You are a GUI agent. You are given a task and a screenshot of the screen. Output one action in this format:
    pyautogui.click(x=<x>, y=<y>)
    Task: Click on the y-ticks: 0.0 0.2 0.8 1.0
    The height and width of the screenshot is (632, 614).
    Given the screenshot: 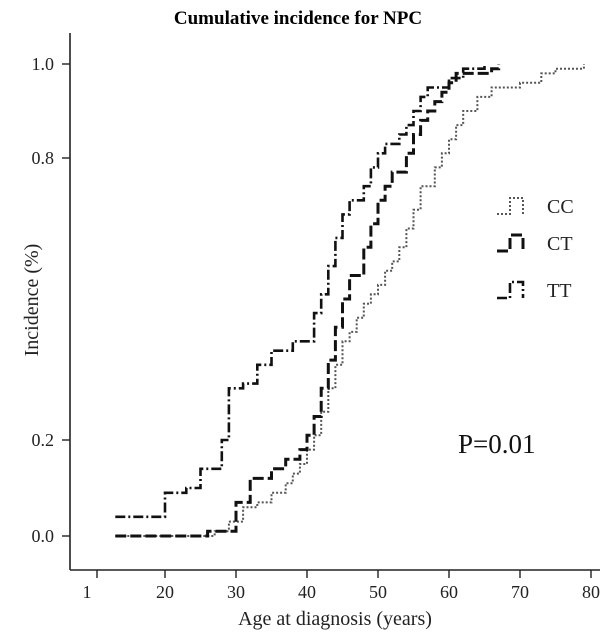 What is the action you would take?
    pyautogui.click(x=51, y=300)
    